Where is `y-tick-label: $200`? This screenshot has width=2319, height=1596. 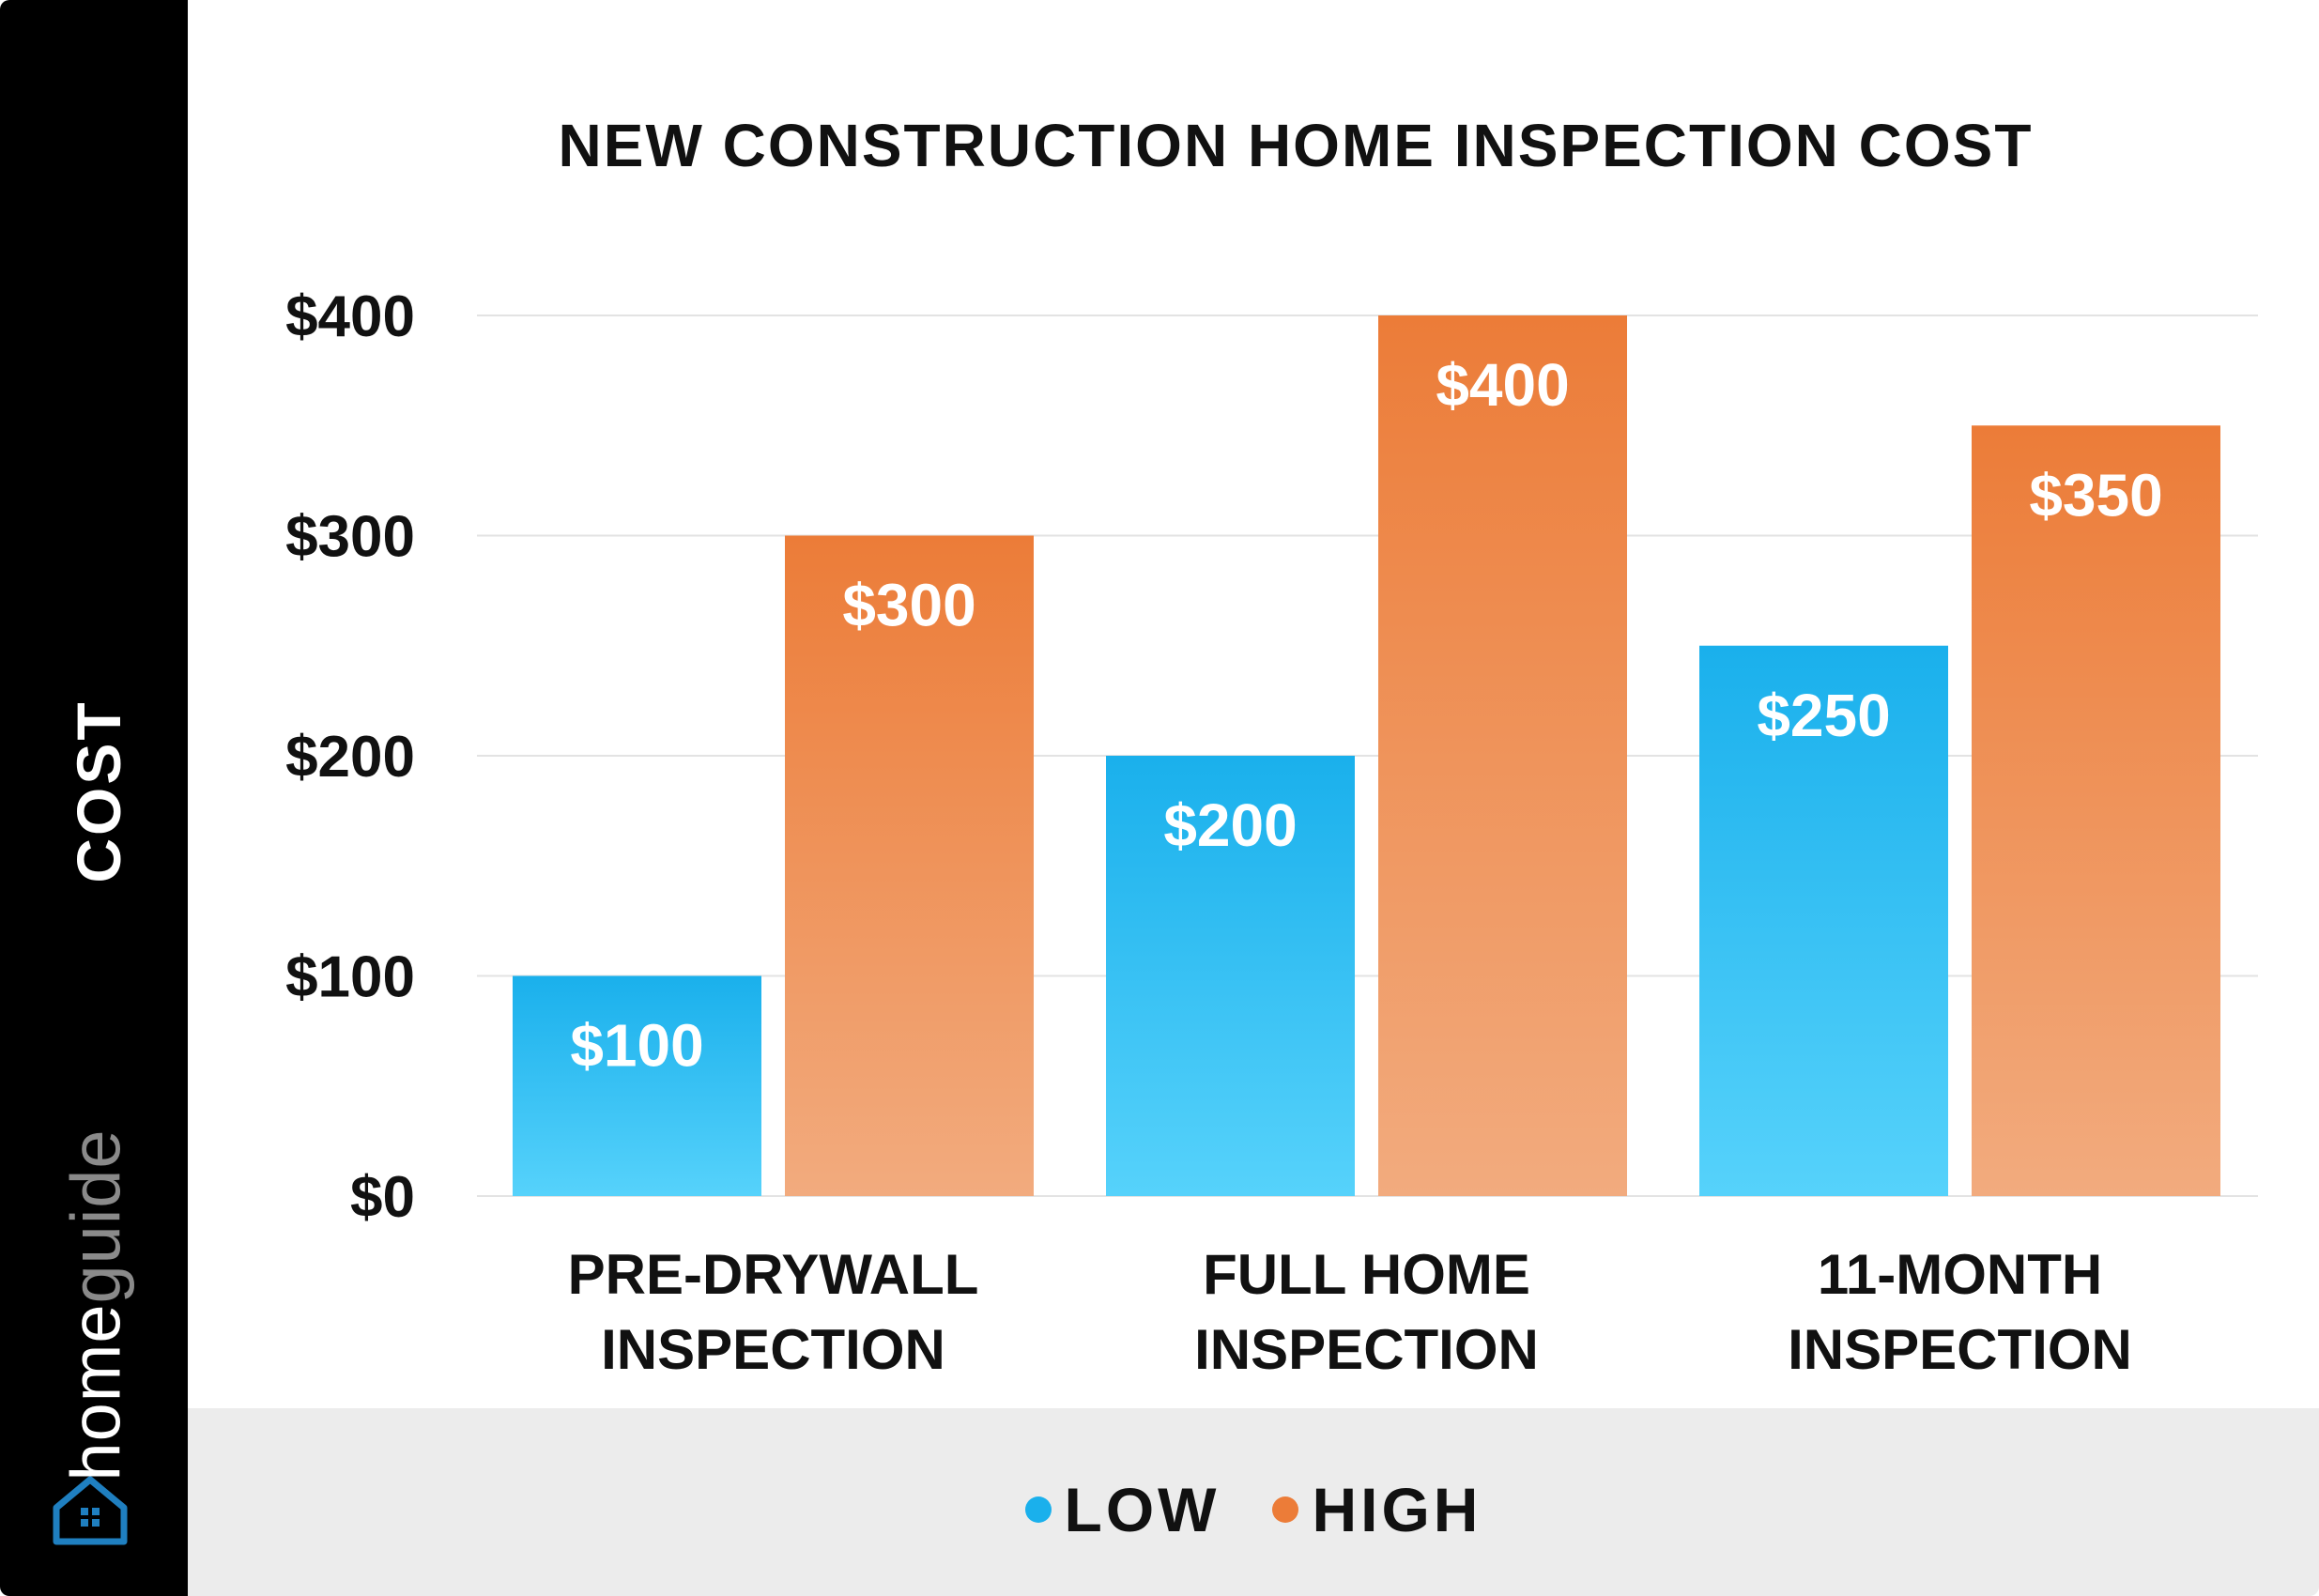
y-tick-label: $200 is located at coordinates (350, 758).